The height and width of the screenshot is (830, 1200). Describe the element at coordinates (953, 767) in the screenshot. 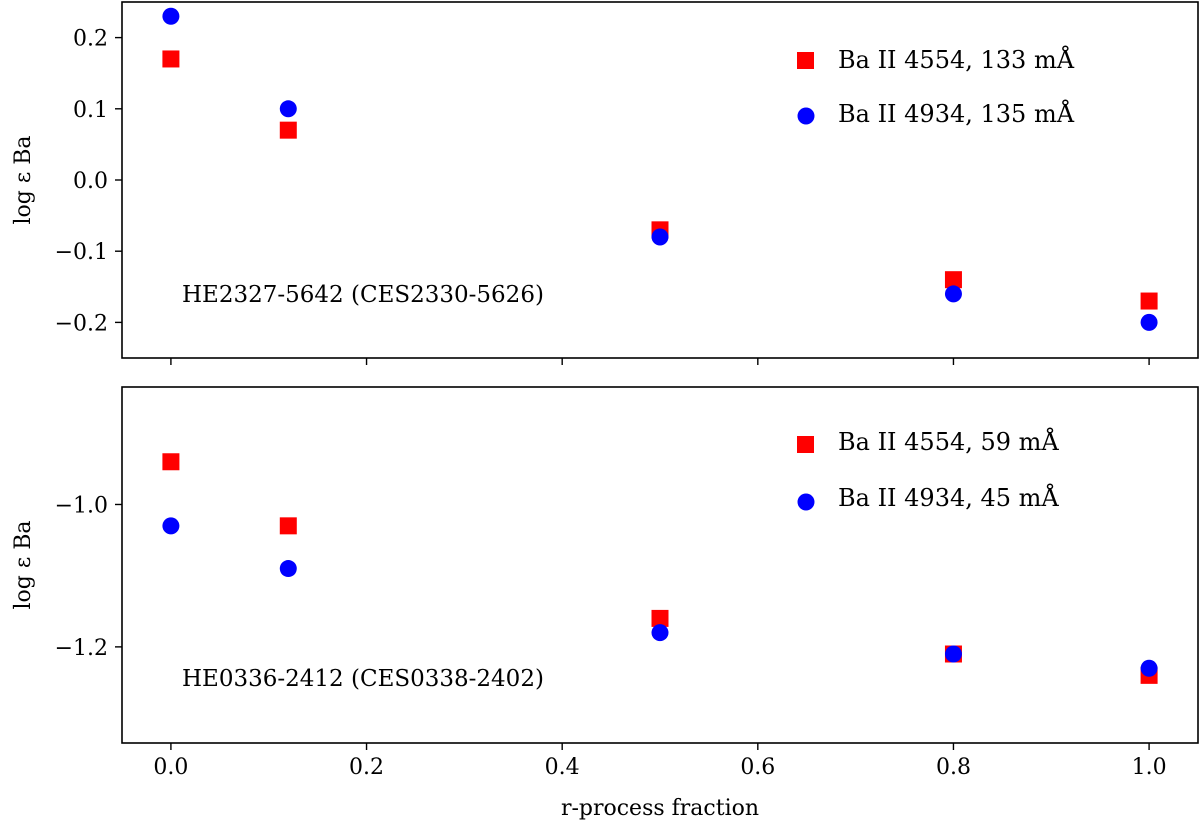

I see `x-tick-label: 0.8` at that location.